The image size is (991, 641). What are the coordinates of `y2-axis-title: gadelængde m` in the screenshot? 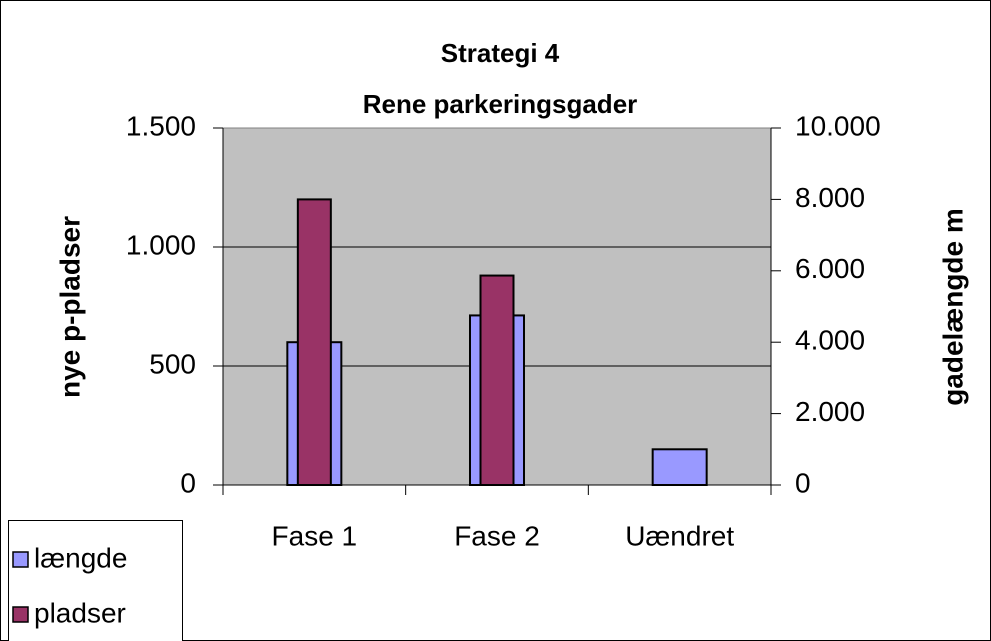 It's located at (952, 307).